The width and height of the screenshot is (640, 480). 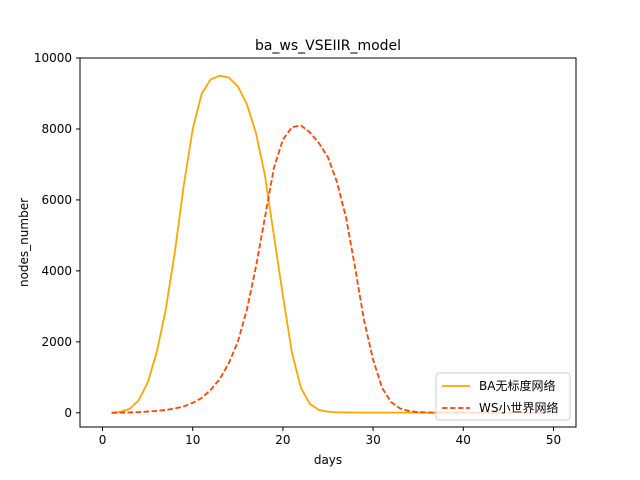 What do you see at coordinates (56, 129) in the screenshot?
I see `y-tick-label: 8000` at bounding box center [56, 129].